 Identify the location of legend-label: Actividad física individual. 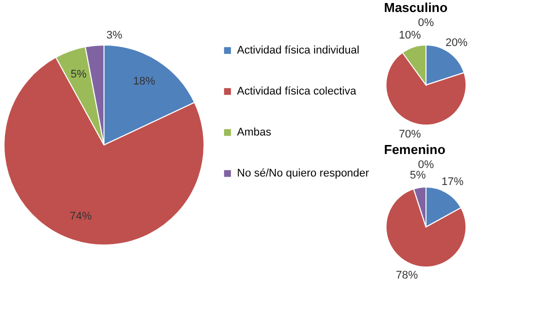
(298, 50).